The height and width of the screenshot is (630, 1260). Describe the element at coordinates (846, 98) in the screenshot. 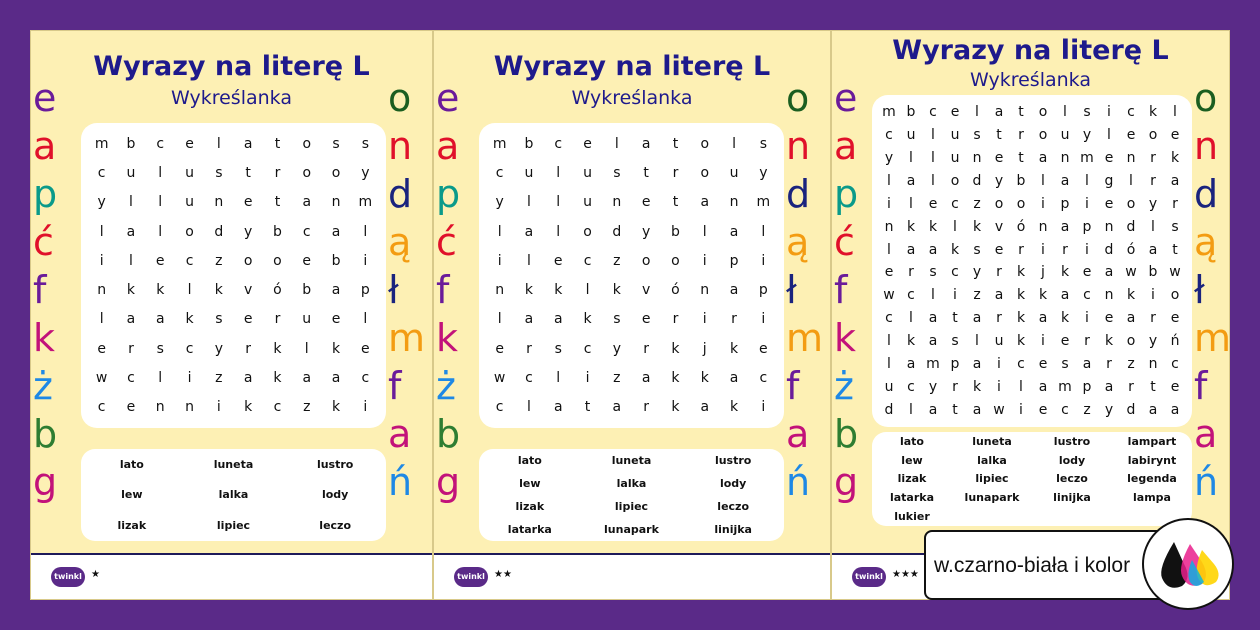

I see `decorative-letter: e` at that location.